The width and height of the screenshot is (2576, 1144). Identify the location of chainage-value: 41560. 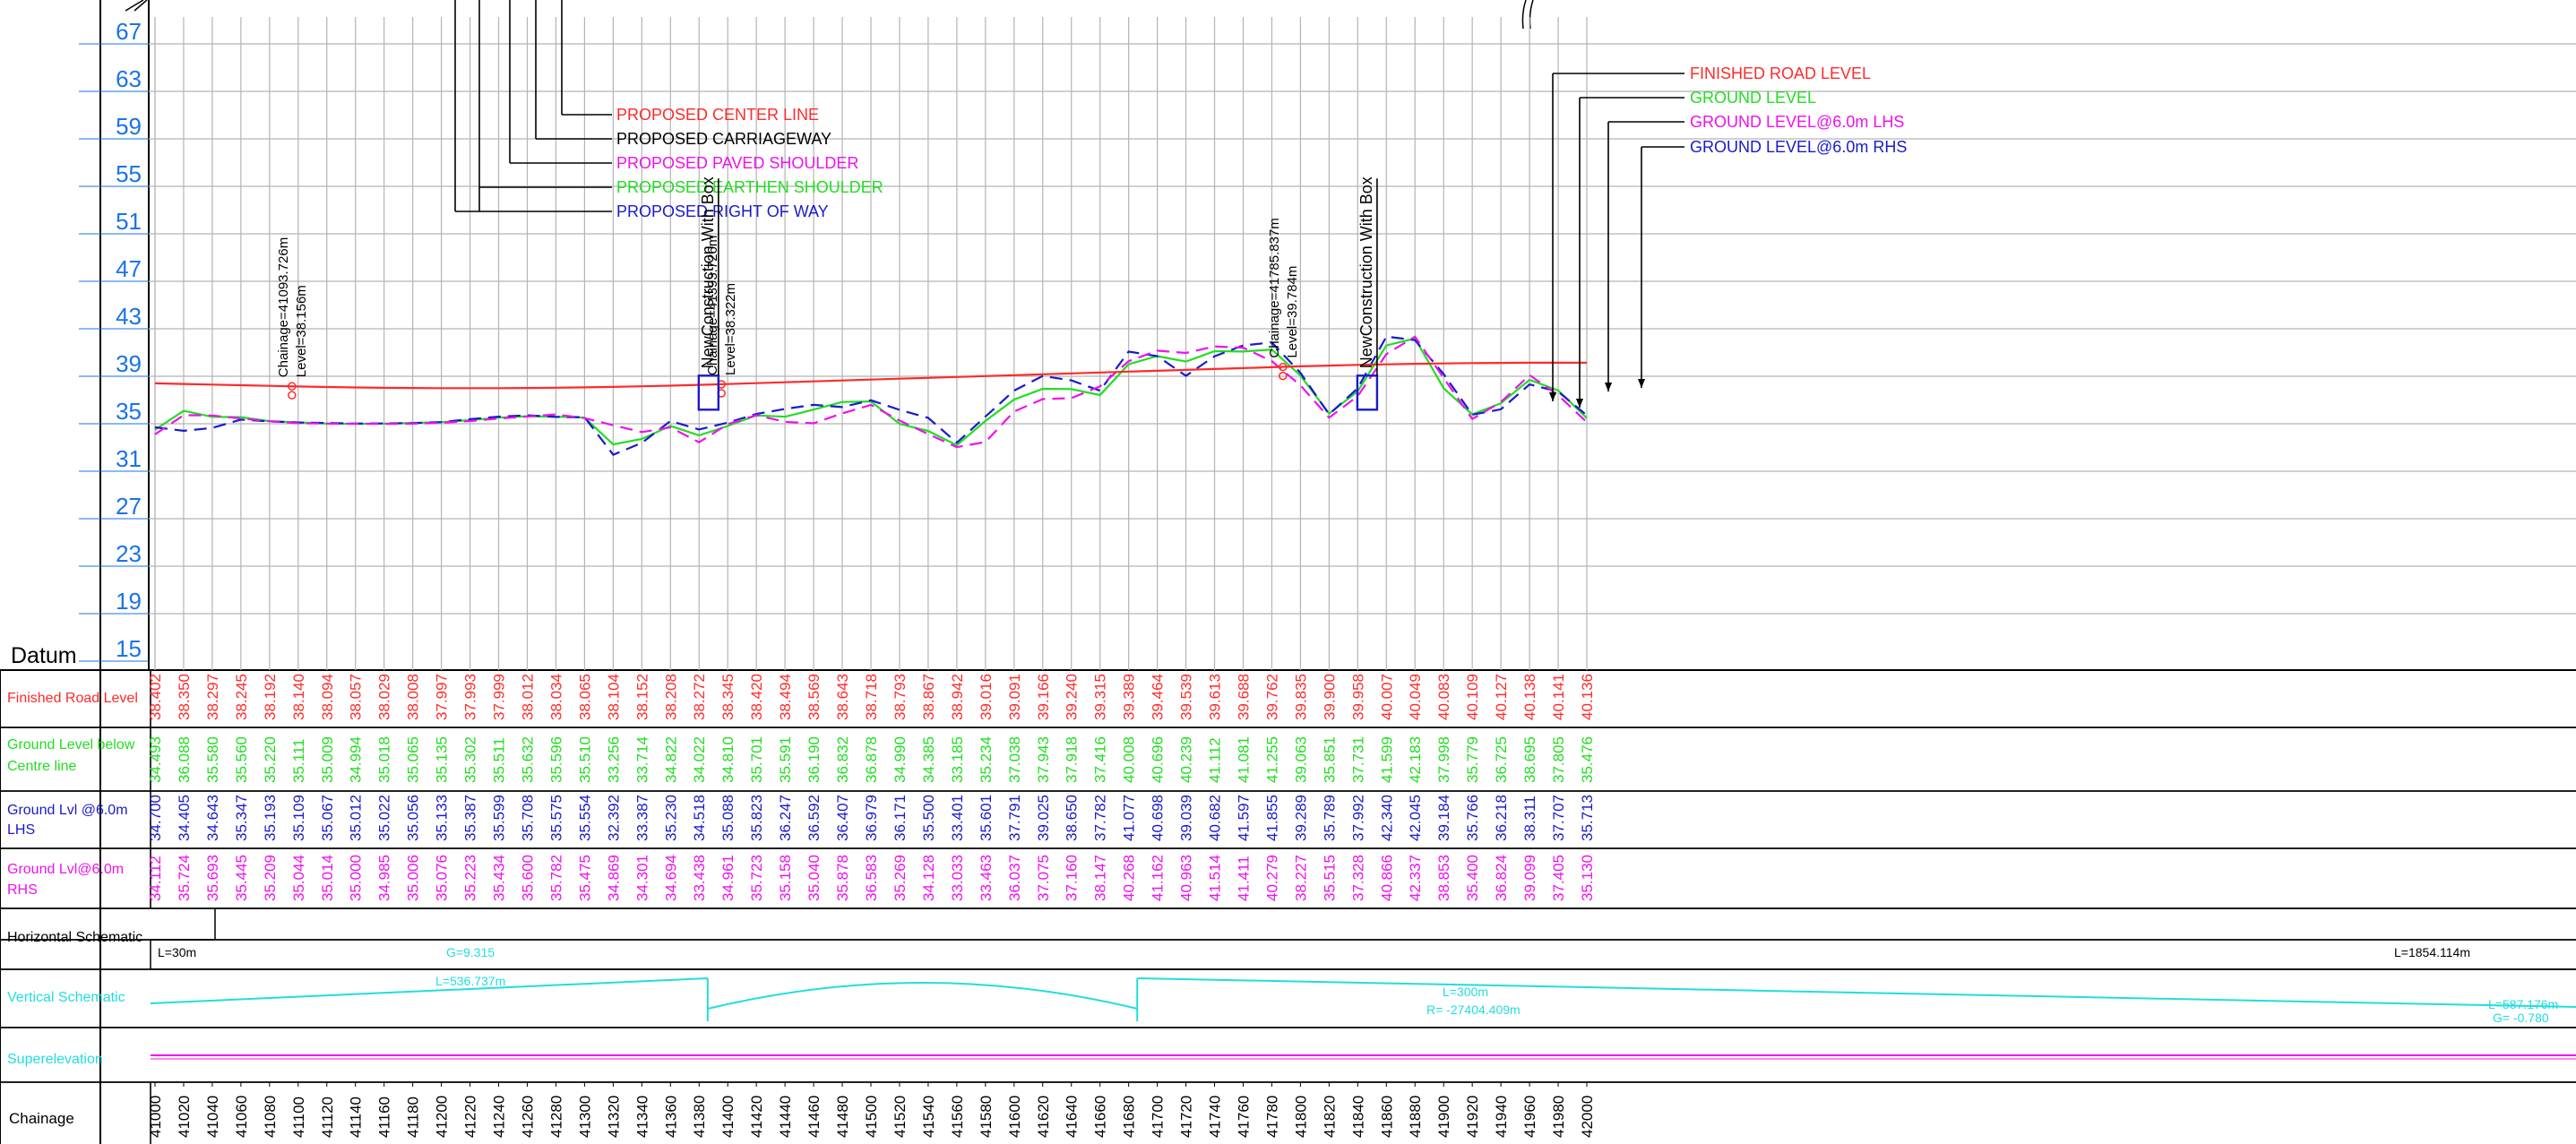
(957, 1117).